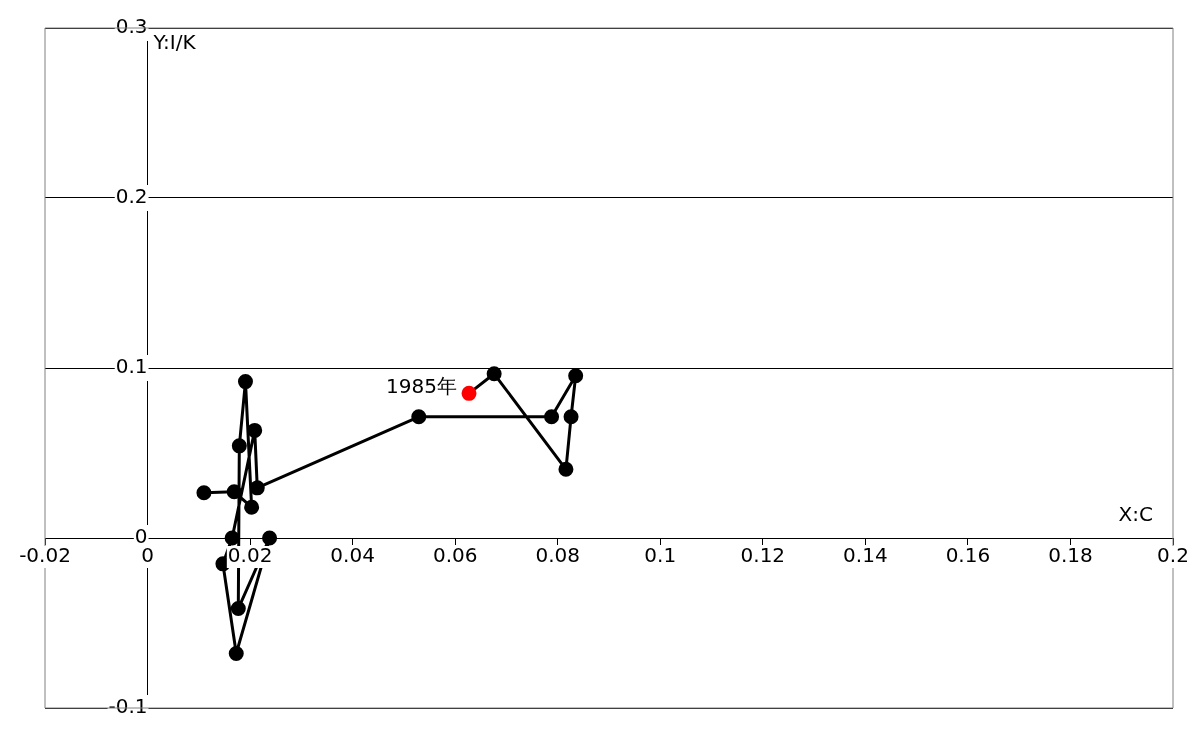 The image size is (1199, 736). I want to click on y-tick-label: -0.1, so click(128, 706).